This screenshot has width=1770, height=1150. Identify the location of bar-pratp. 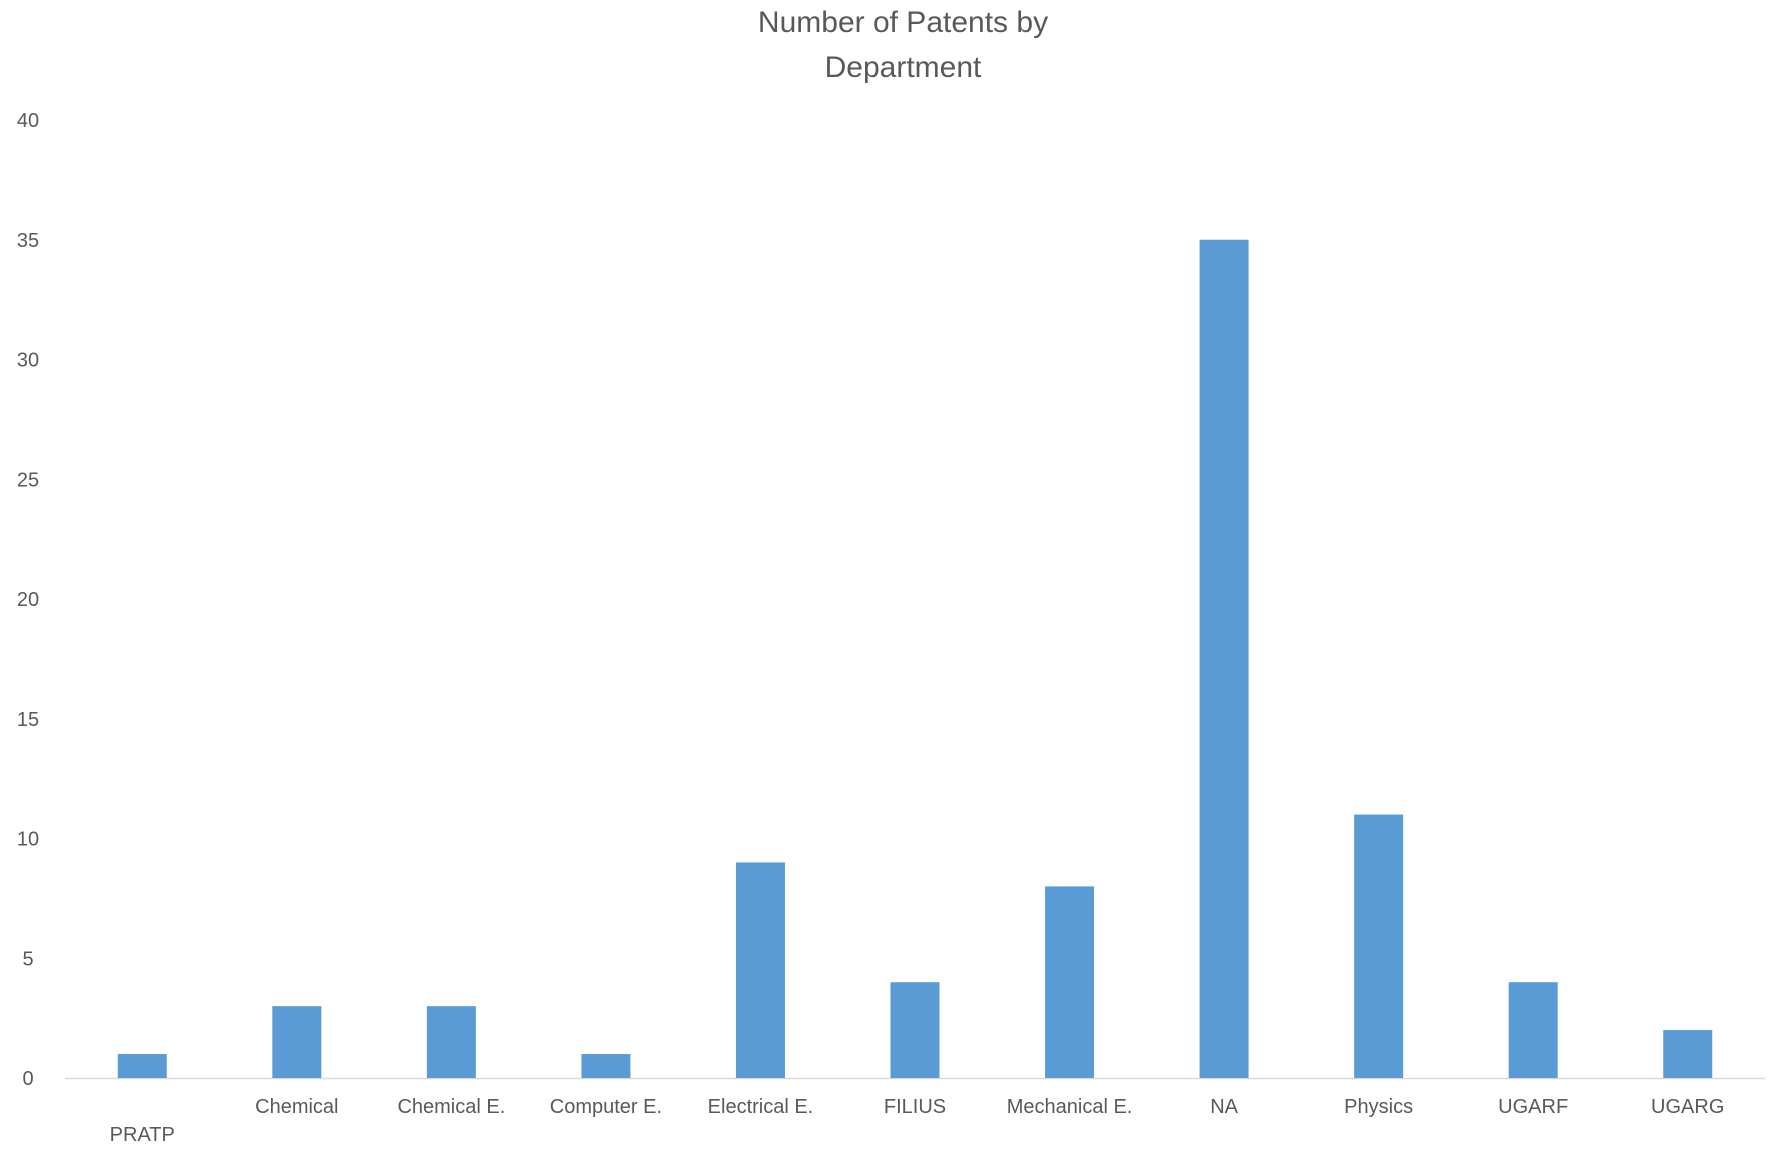
(142, 1066).